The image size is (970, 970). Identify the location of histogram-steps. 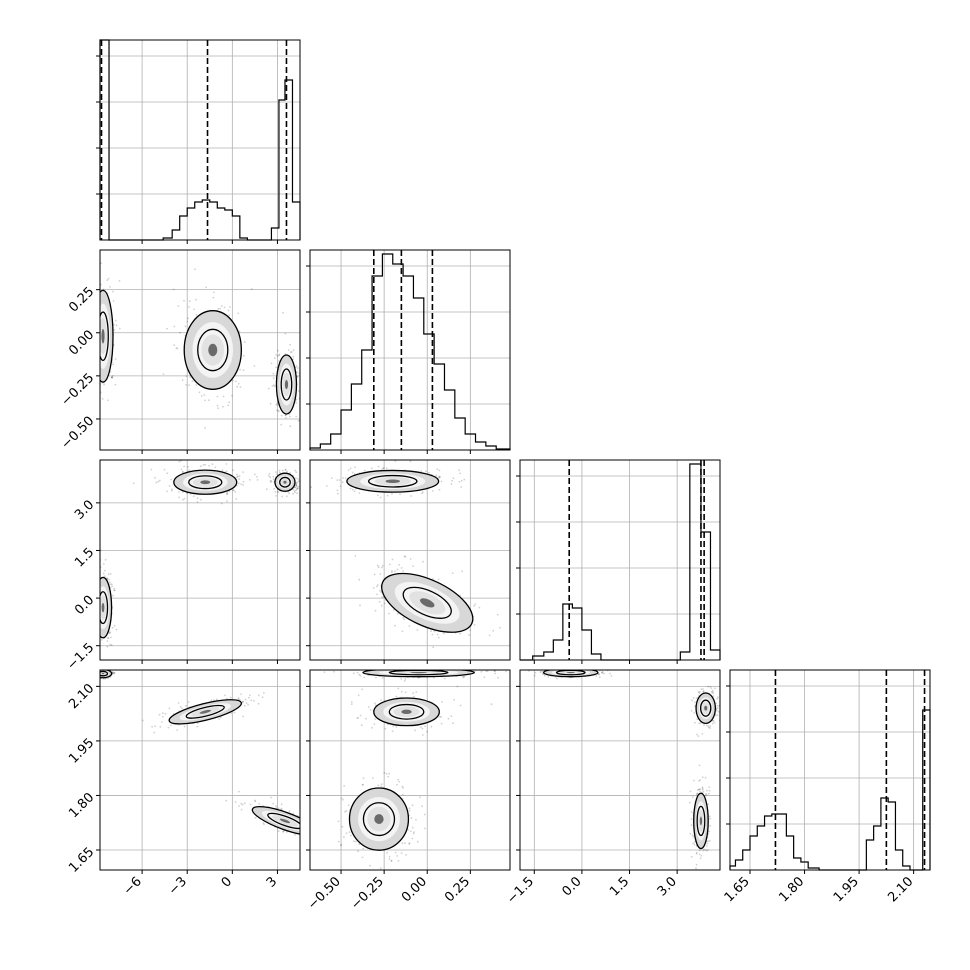
(200, 140).